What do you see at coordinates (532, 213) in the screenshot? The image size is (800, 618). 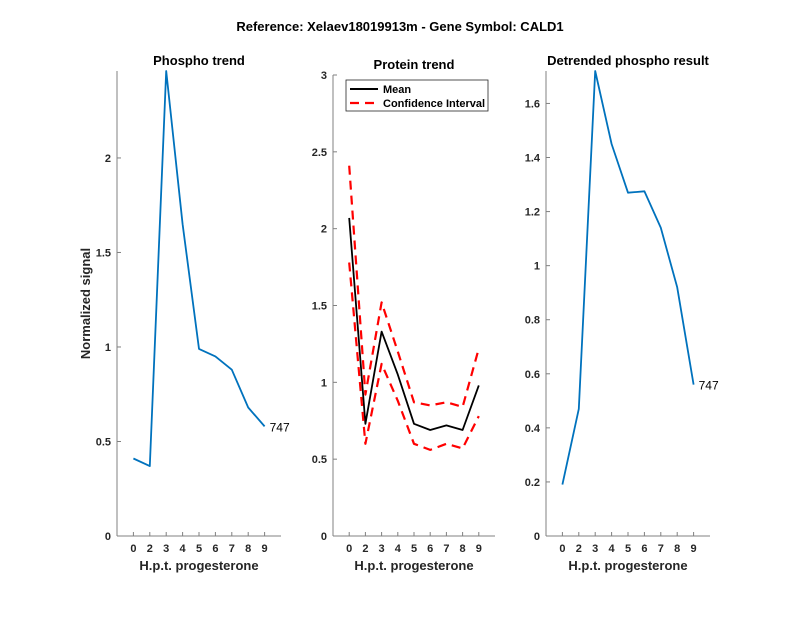 I see `y-tick-label: 1.2` at bounding box center [532, 213].